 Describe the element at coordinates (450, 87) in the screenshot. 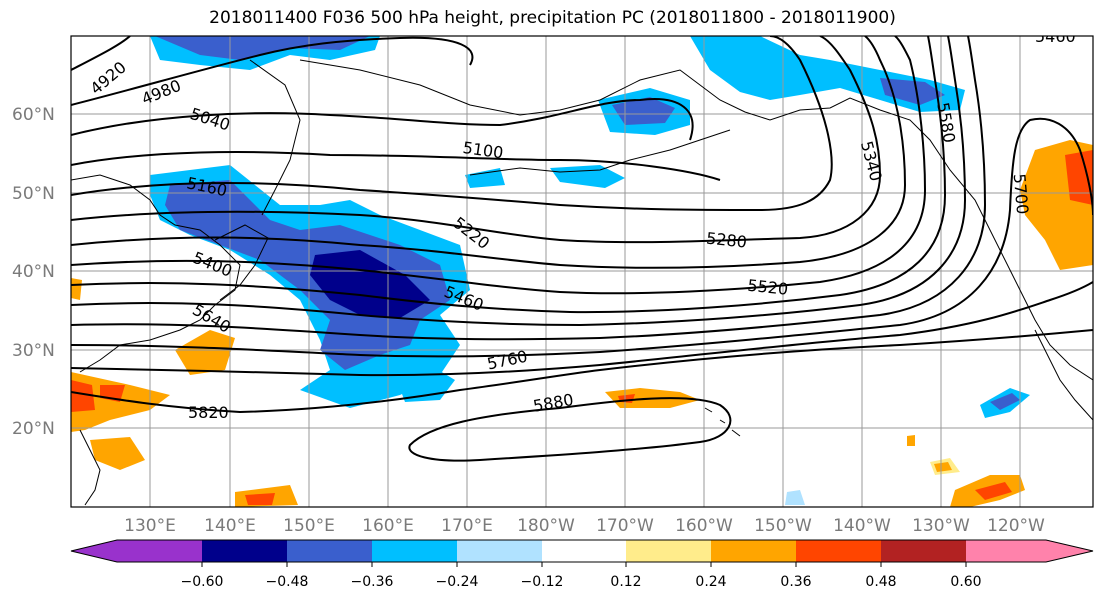

I see `coastline-siberia` at that location.